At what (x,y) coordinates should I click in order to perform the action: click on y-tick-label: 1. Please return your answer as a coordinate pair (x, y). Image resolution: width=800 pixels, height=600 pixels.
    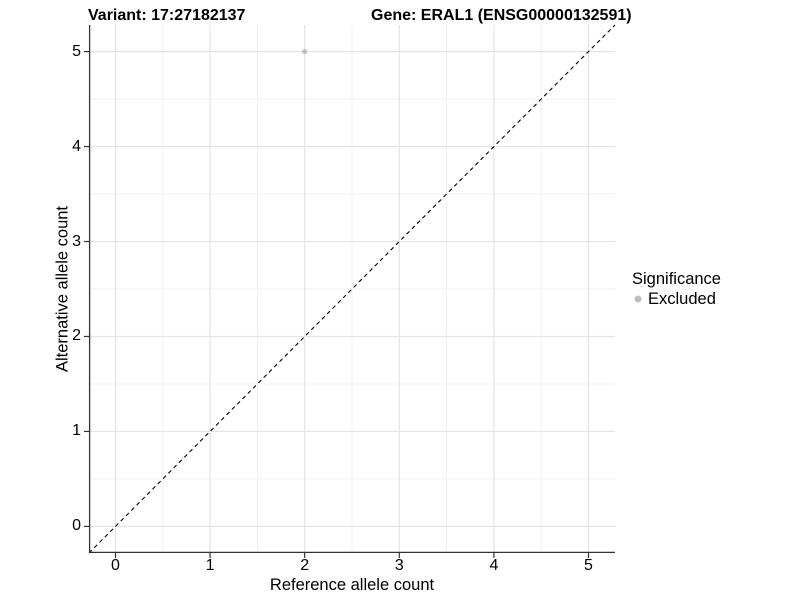
    Looking at the image, I should click on (76, 431).